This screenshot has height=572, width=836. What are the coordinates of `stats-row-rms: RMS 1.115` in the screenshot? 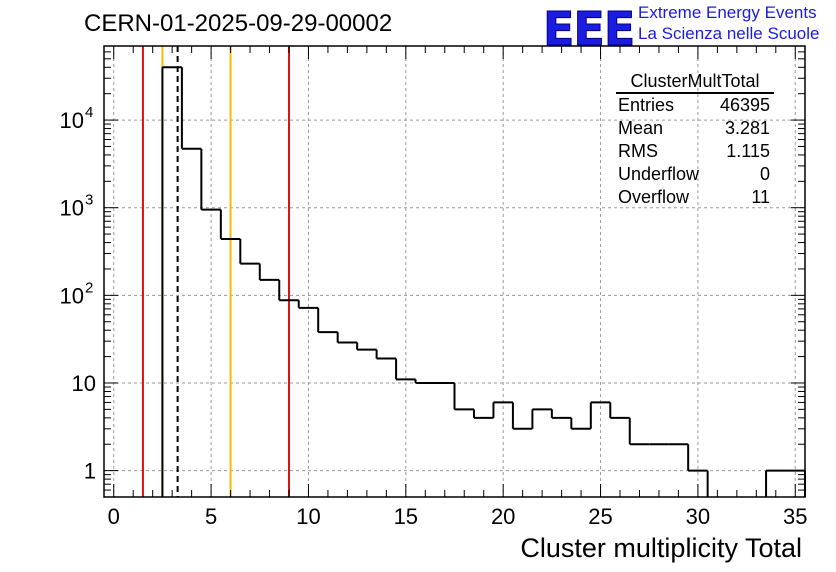 It's located at (695, 151).